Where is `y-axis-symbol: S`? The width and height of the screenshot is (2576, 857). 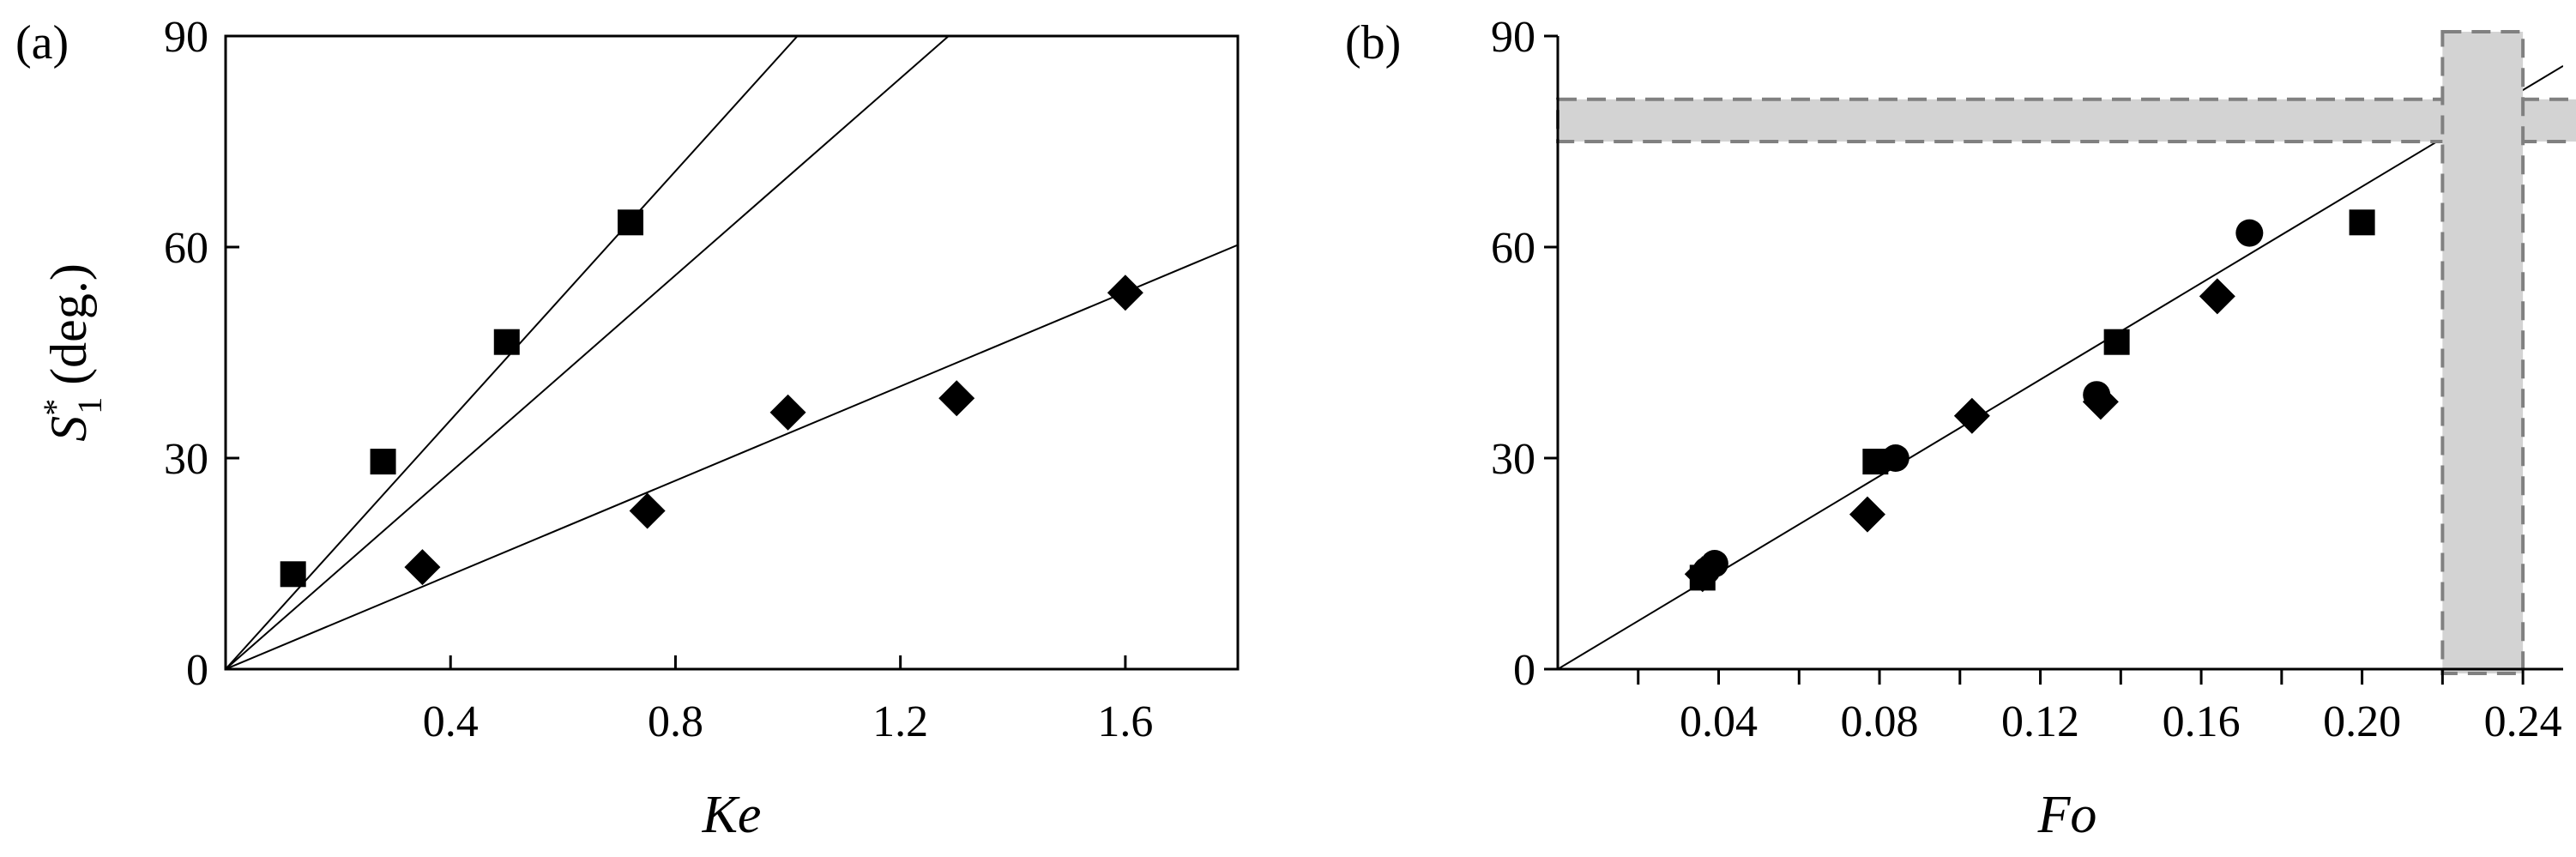 y-axis-symbol: S is located at coordinates (68, 429).